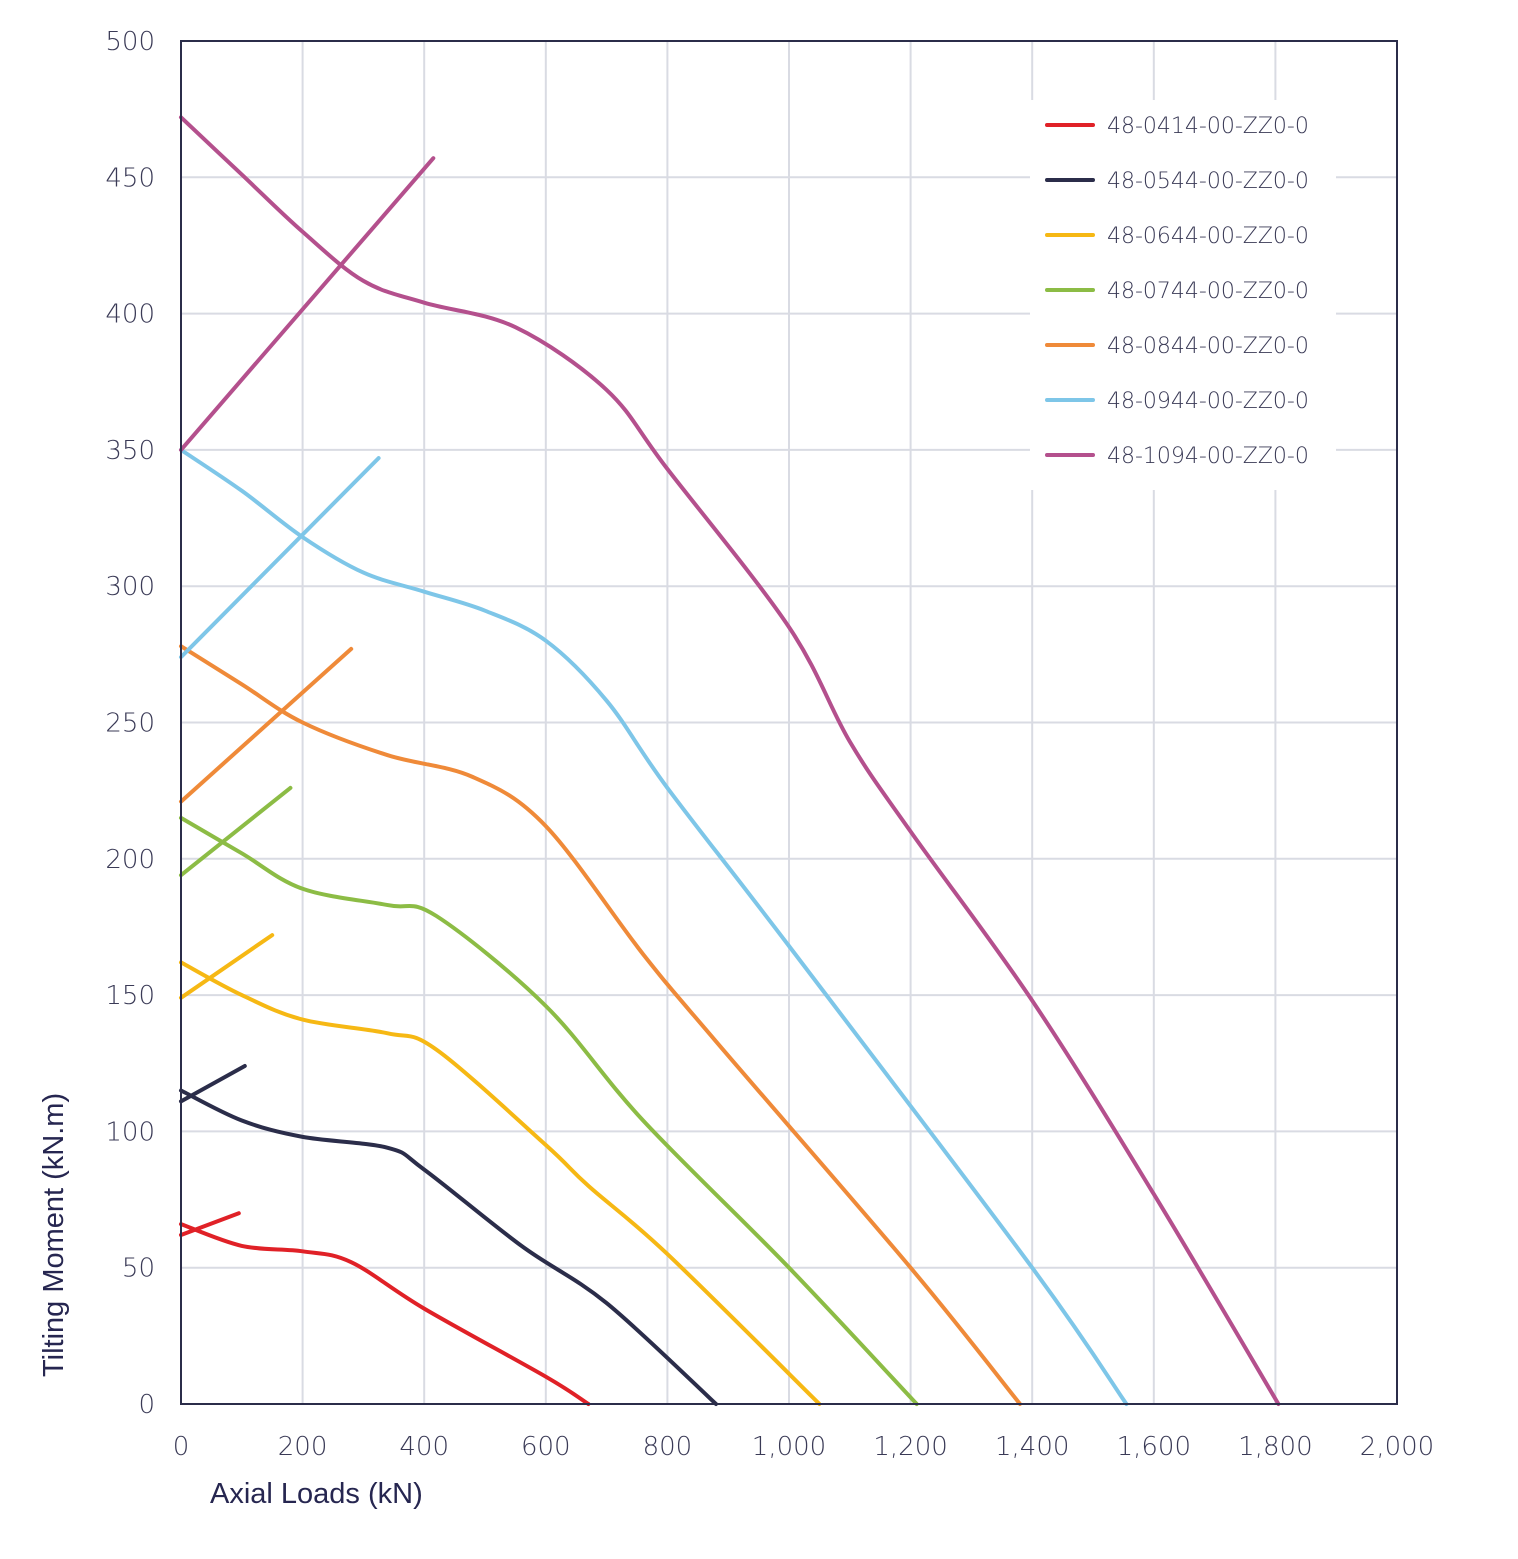 The width and height of the screenshot is (1518, 1559). What do you see at coordinates (130, 1132) in the screenshot?
I see `y-tick-label: 100` at bounding box center [130, 1132].